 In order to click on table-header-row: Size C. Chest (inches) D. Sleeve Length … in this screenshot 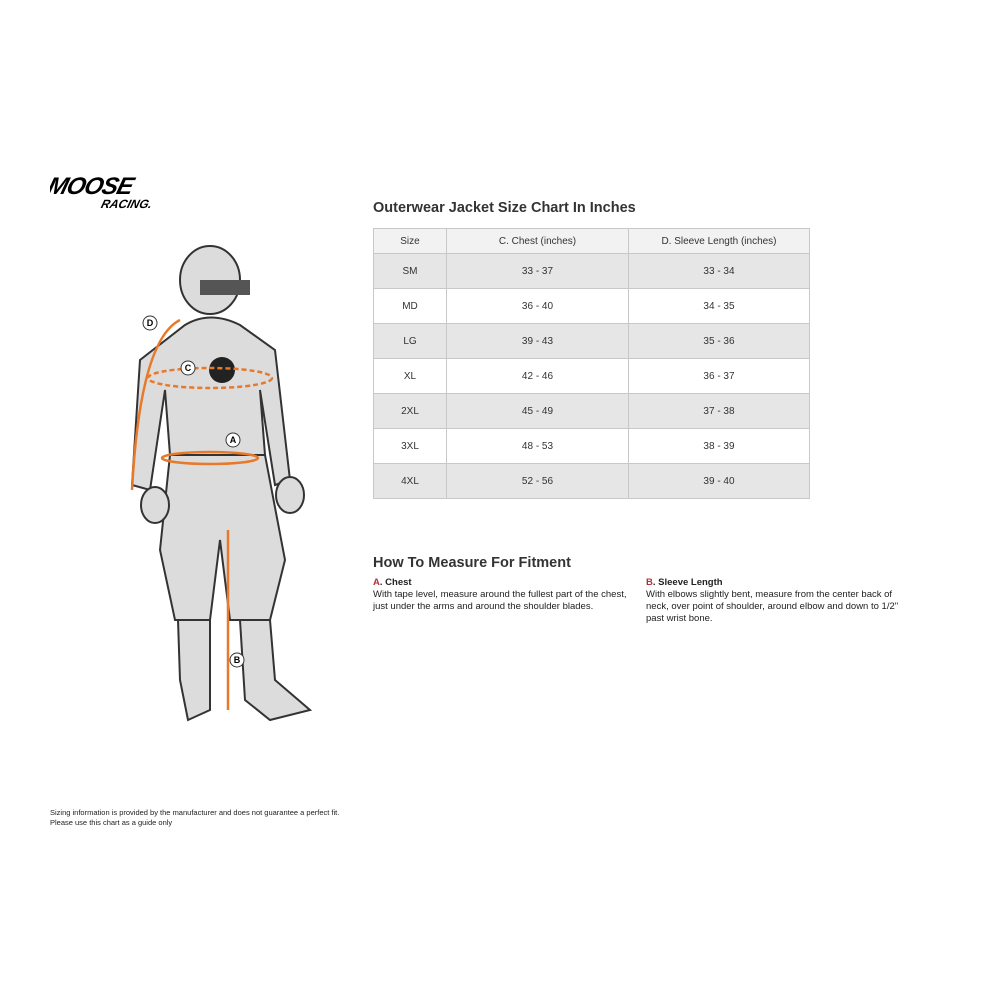, I will do `click(591, 241)`.